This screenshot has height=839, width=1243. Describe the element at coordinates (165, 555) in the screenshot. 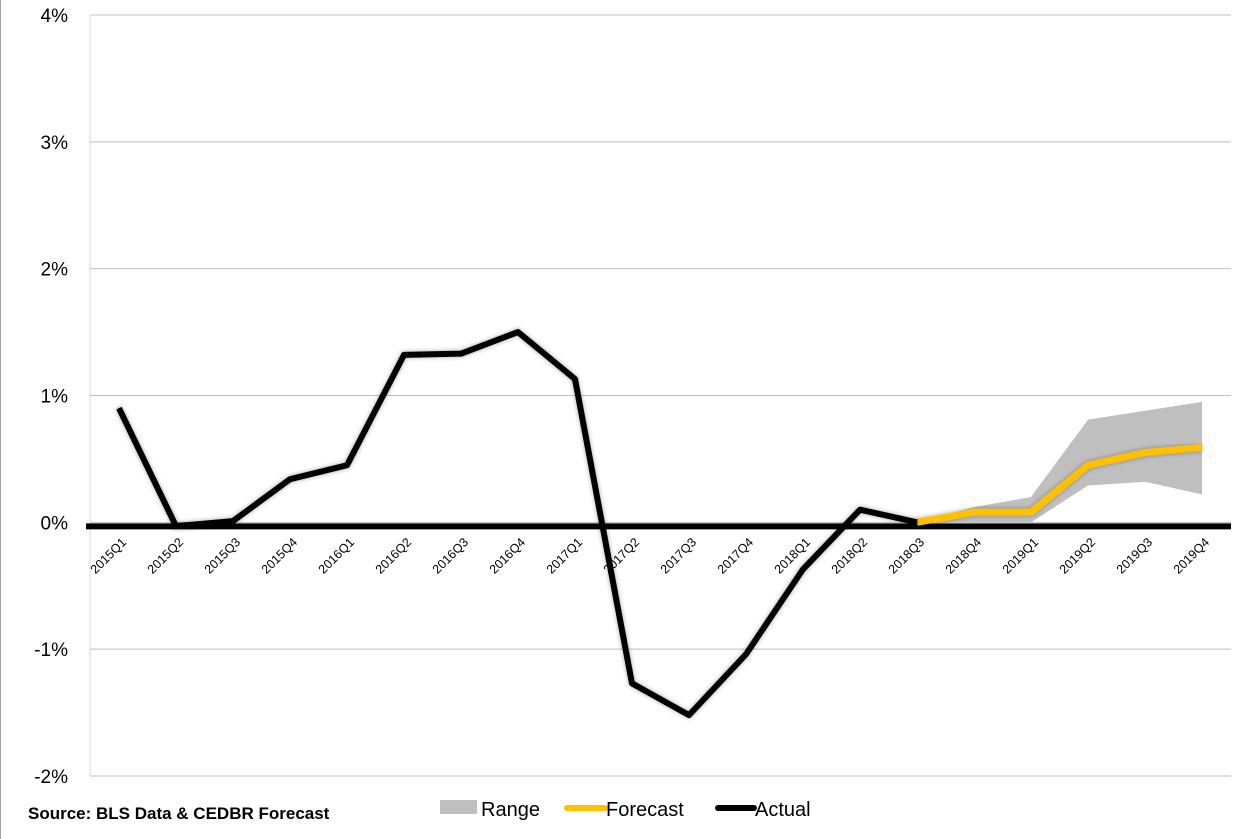

I see `x-tick-label: 2015Q2` at that location.